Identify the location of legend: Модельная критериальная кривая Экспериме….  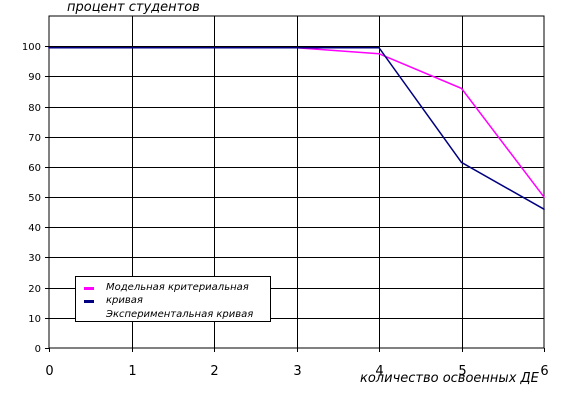
(173, 299).